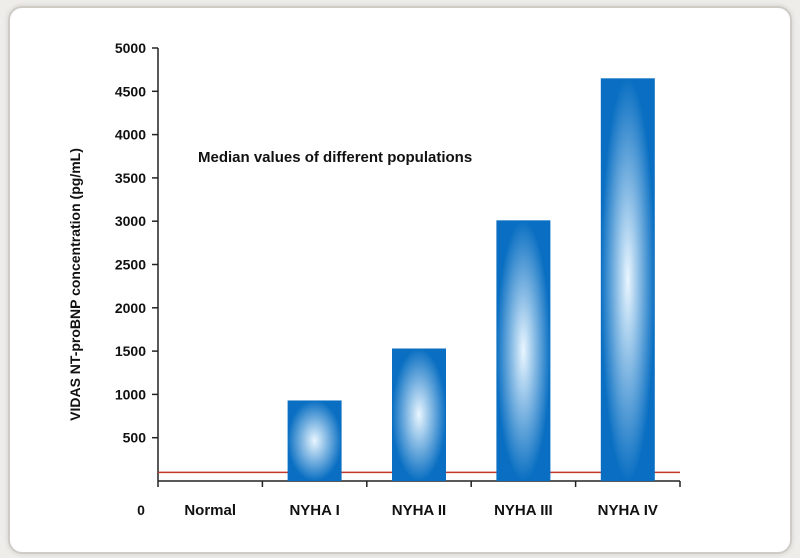 This screenshot has width=800, height=558. Describe the element at coordinates (130, 135) in the screenshot. I see `y-tick-label: 4000` at that location.